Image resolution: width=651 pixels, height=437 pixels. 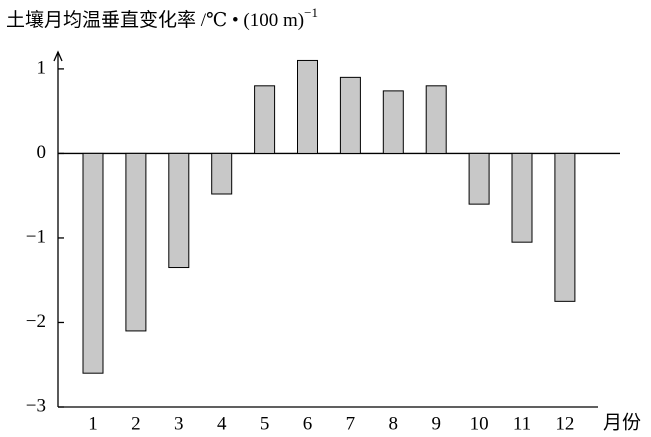 I want to click on x-tick-label: 6, so click(x=308, y=423).